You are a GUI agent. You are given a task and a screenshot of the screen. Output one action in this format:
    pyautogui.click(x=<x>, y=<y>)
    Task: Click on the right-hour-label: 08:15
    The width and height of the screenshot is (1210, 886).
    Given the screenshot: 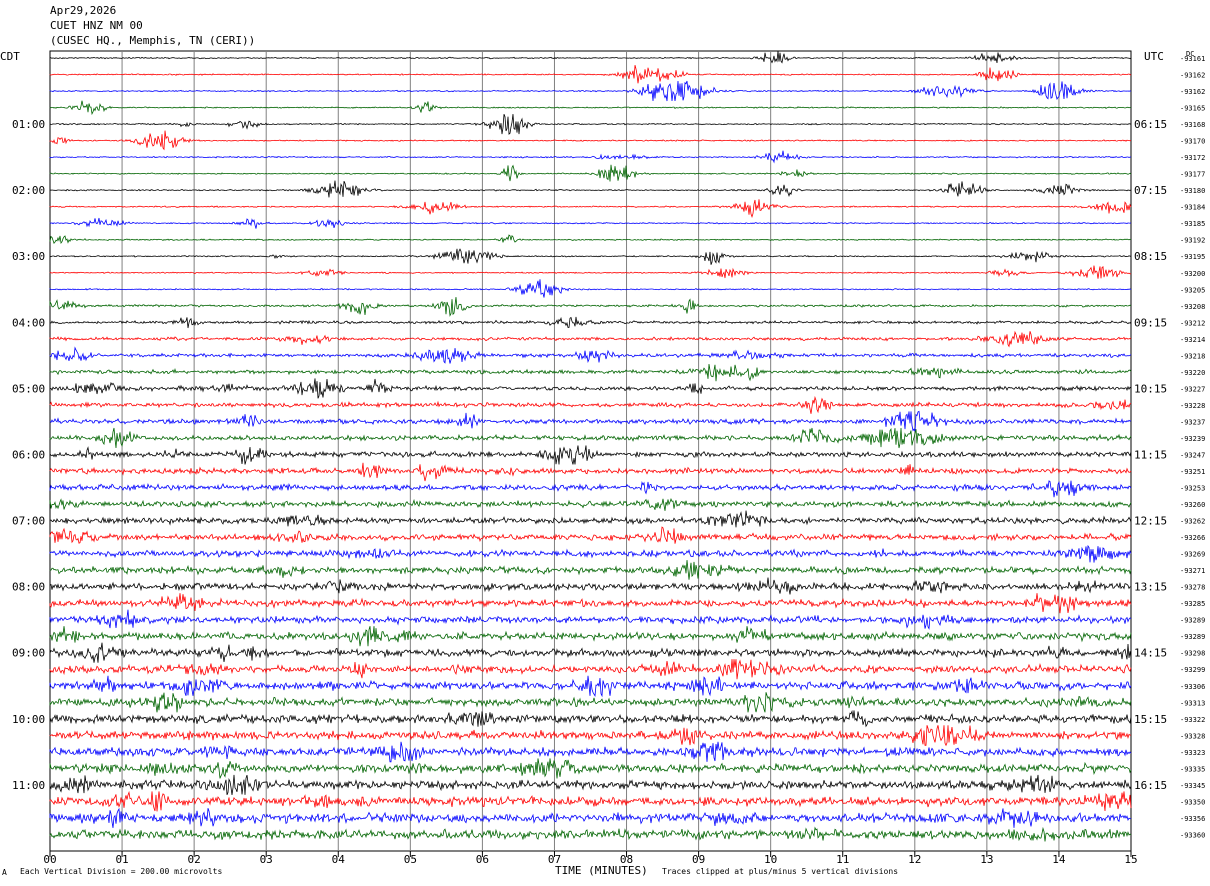 What is the action you would take?
    pyautogui.click(x=1150, y=256)
    